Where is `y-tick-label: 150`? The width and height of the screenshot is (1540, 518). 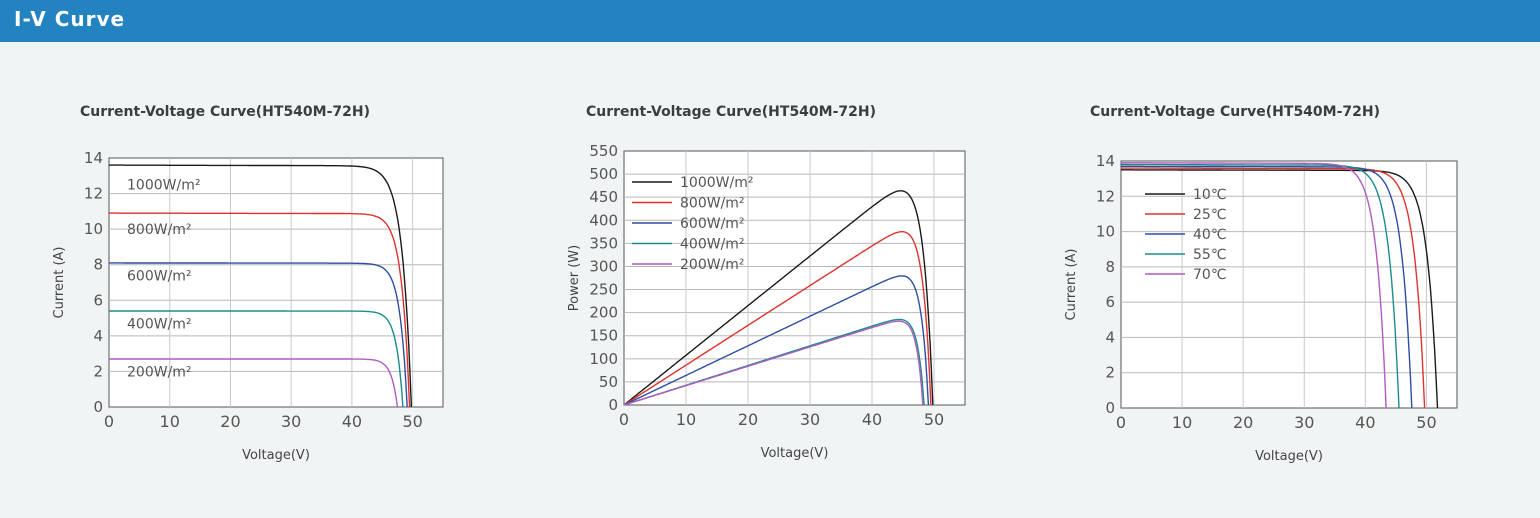 y-tick-label: 150 is located at coordinates (603, 336).